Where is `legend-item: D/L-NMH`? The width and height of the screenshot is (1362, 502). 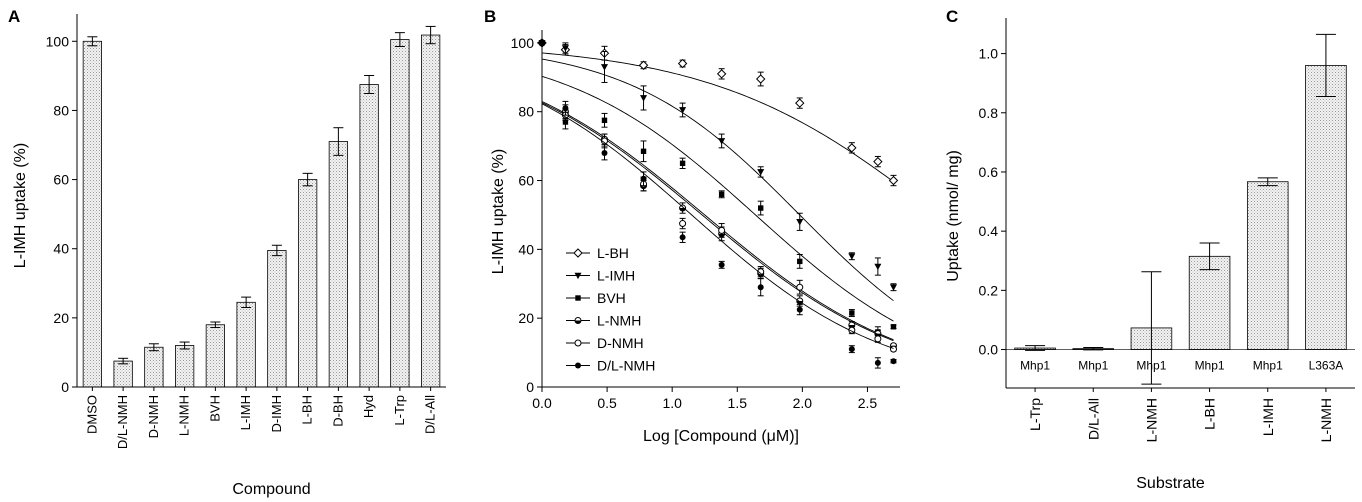
legend-item: D/L-NMH is located at coordinates (610, 366).